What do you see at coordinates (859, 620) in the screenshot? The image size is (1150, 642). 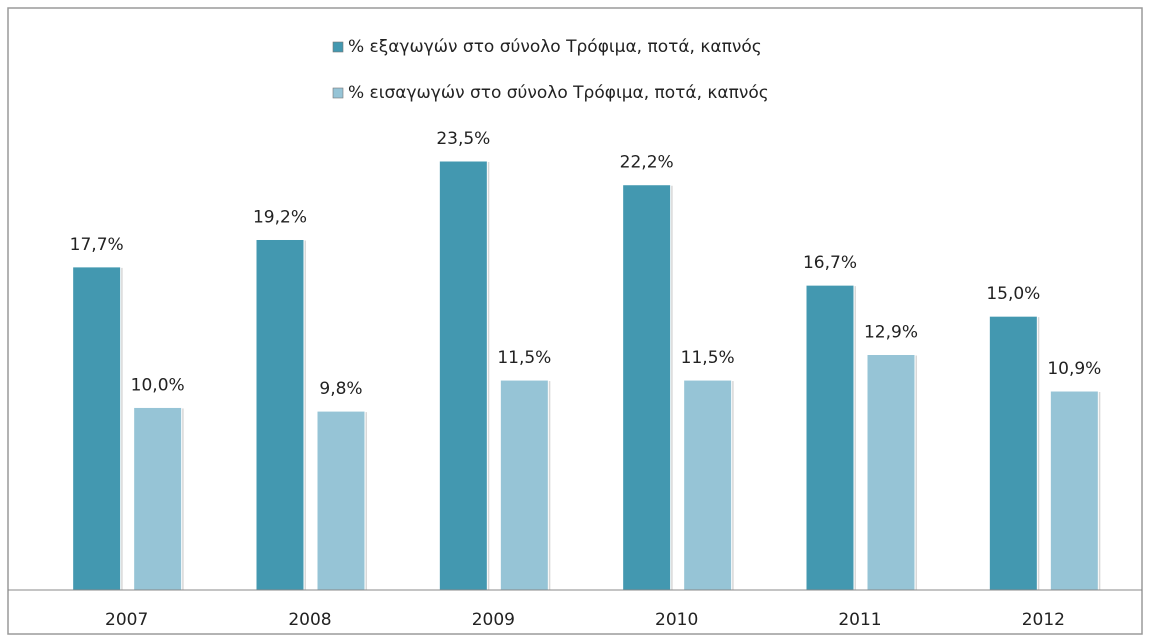 I see `x-tick-label: 2011` at bounding box center [859, 620].